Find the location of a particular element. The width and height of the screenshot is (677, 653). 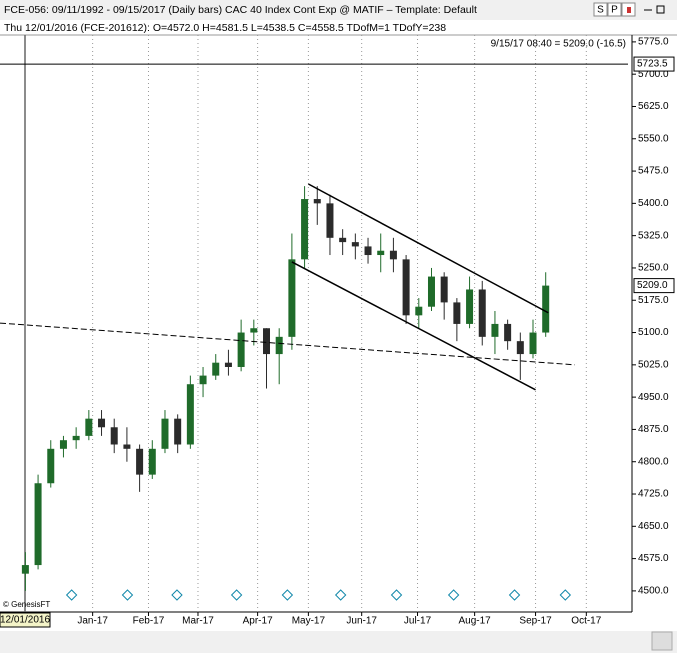

x-tick-label: Jan-17 is located at coordinates (92, 621).